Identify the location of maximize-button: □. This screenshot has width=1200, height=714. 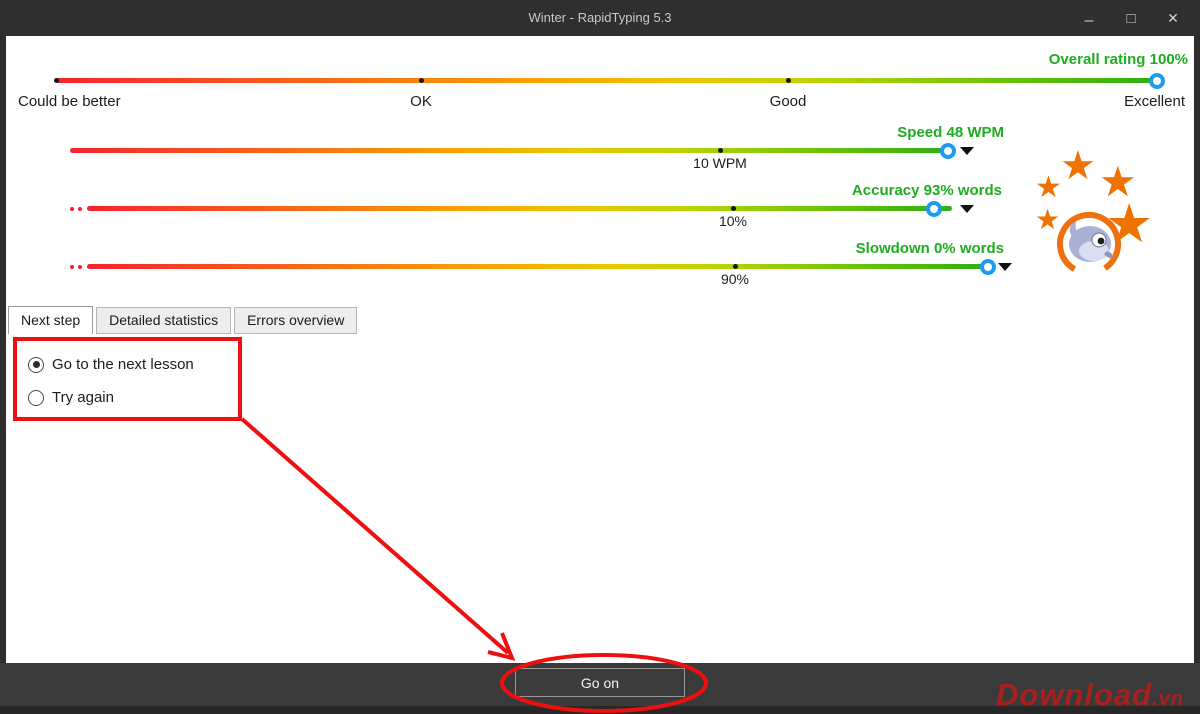
(1131, 18).